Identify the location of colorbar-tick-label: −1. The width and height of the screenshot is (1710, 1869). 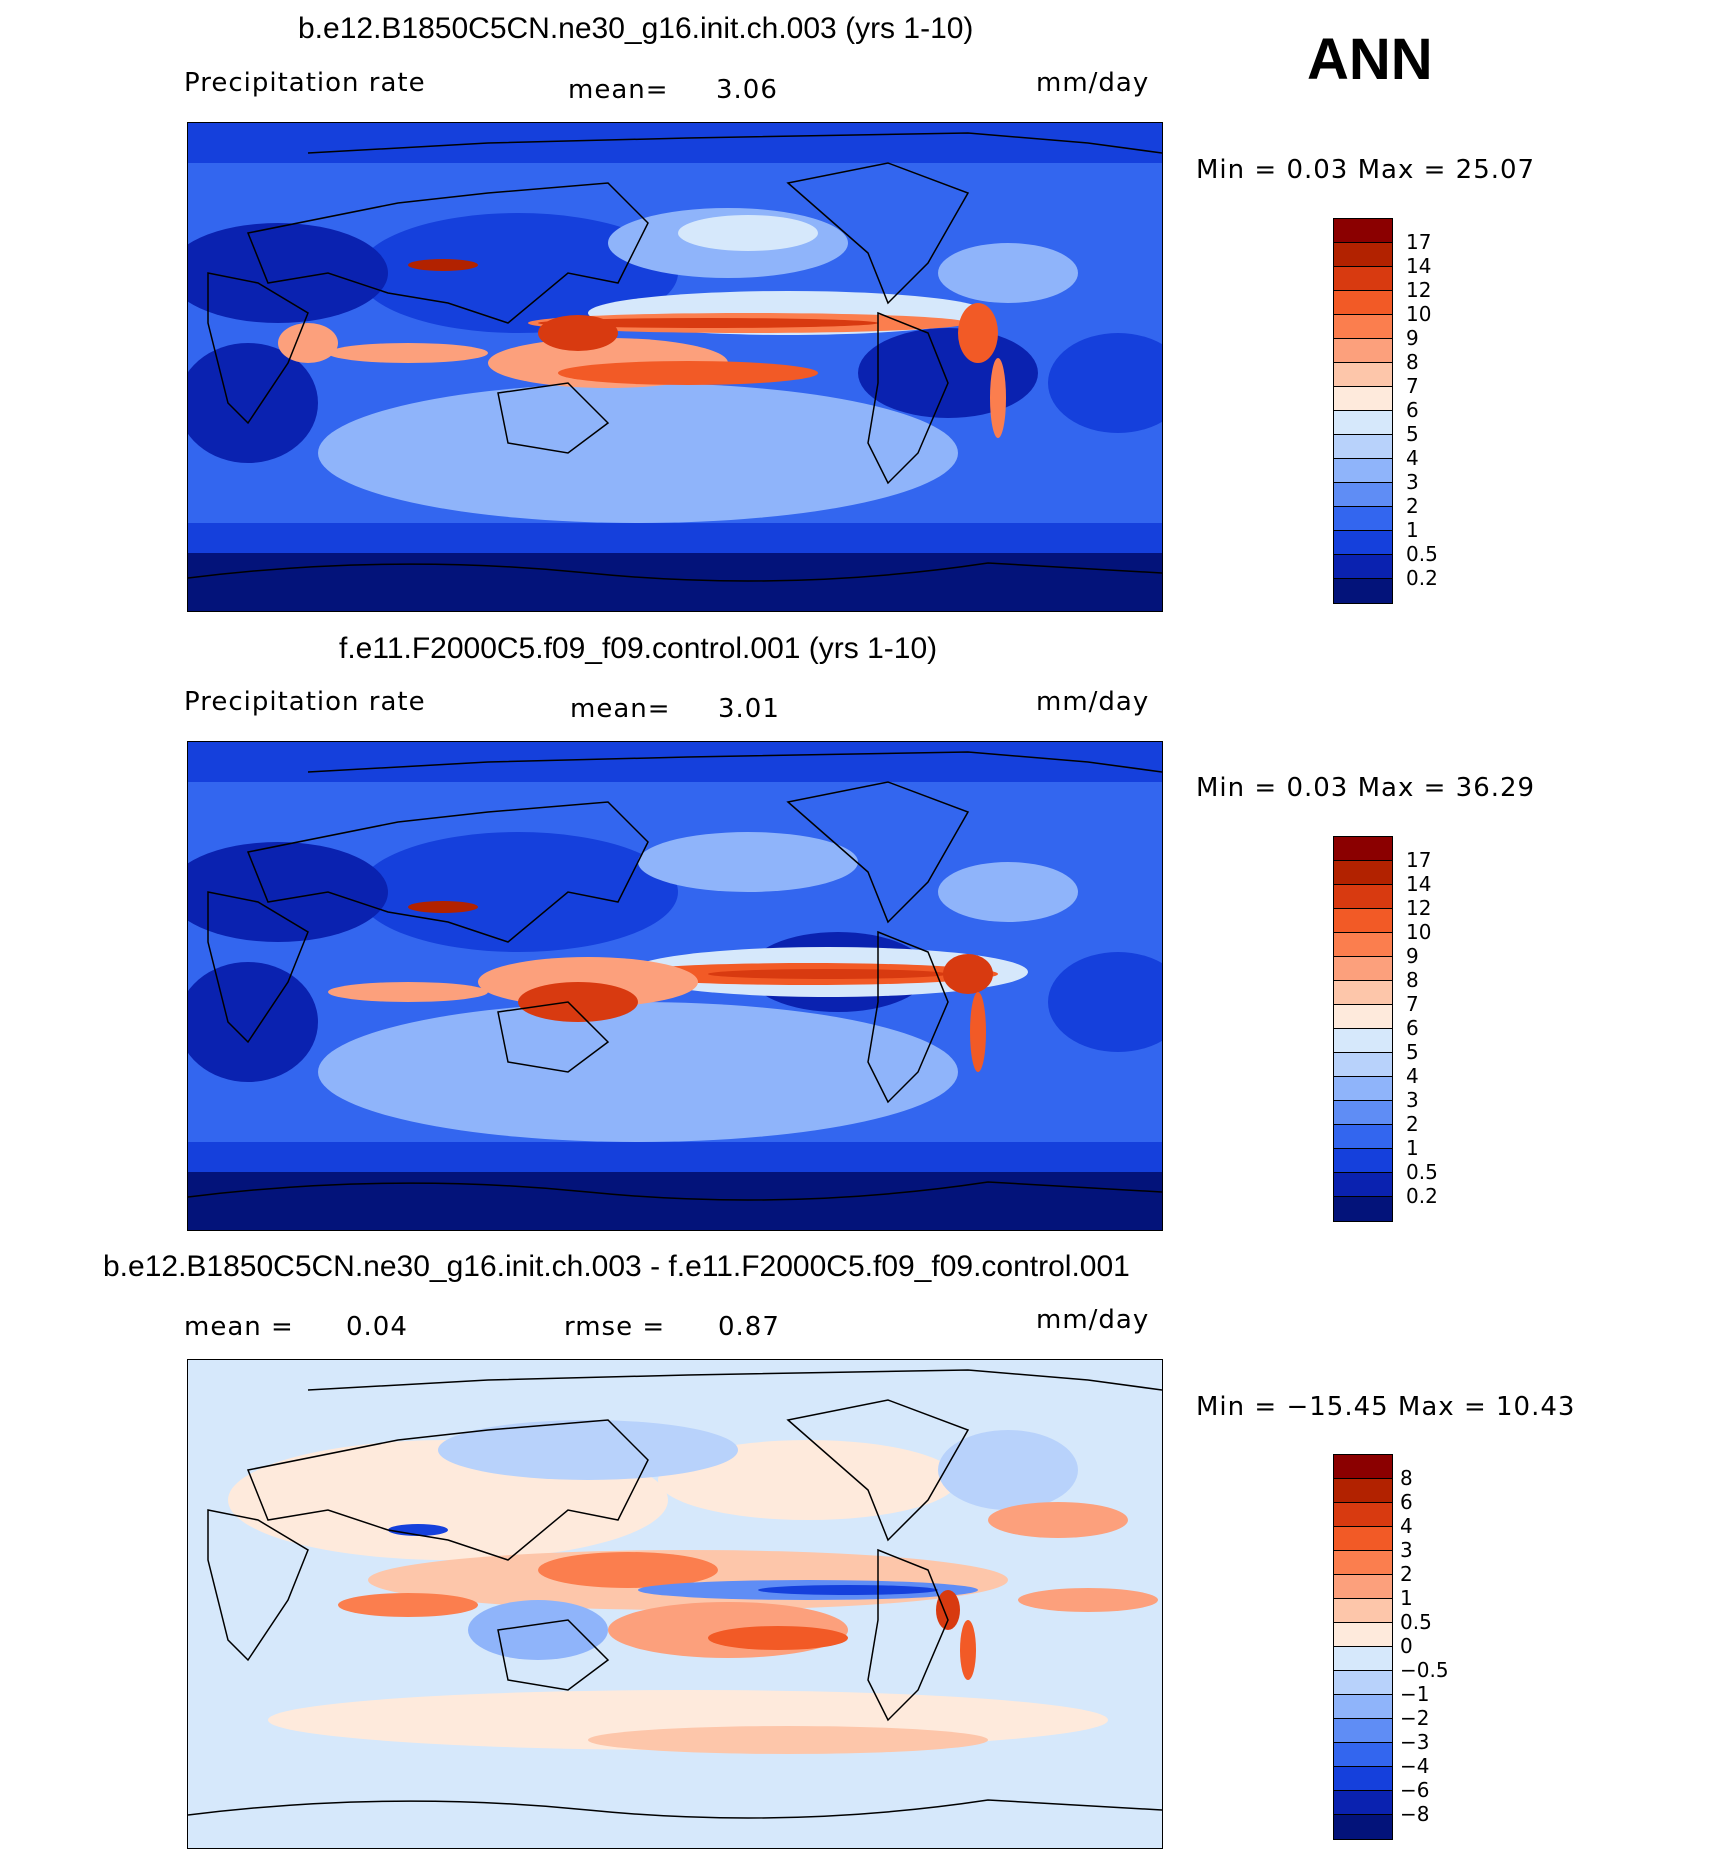
(1415, 1694).